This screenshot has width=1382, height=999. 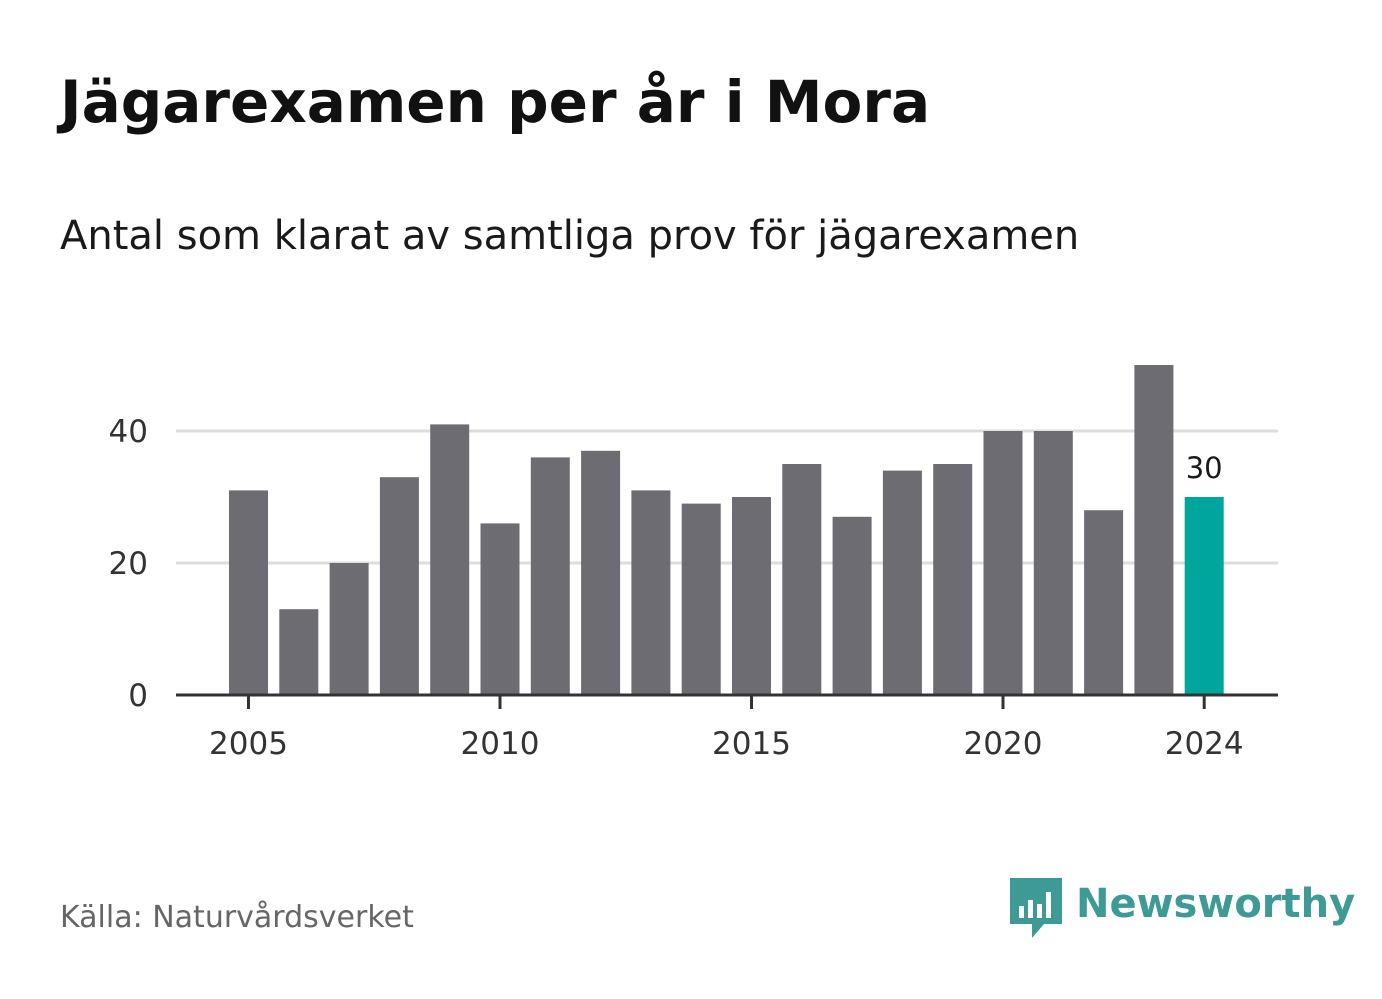 What do you see at coordinates (953, 579) in the screenshot?
I see `bar-2019` at bounding box center [953, 579].